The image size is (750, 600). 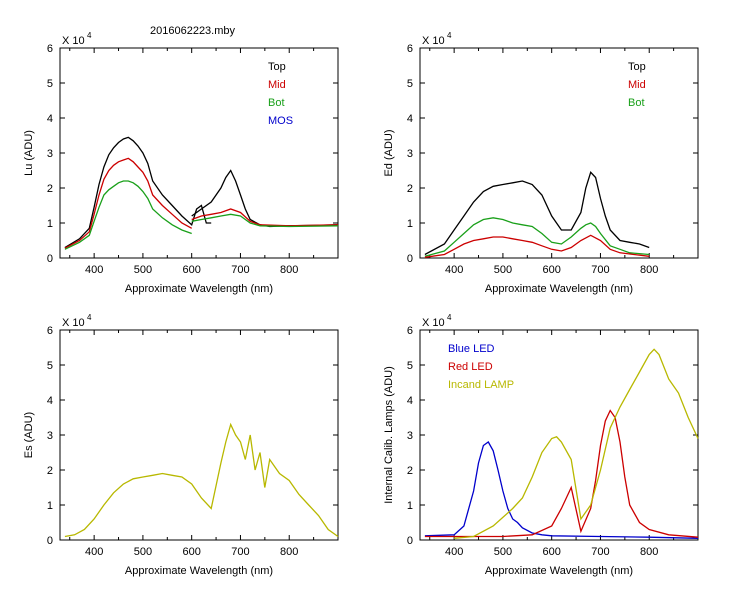 I want to click on series-line-blue-led, so click(x=561, y=490).